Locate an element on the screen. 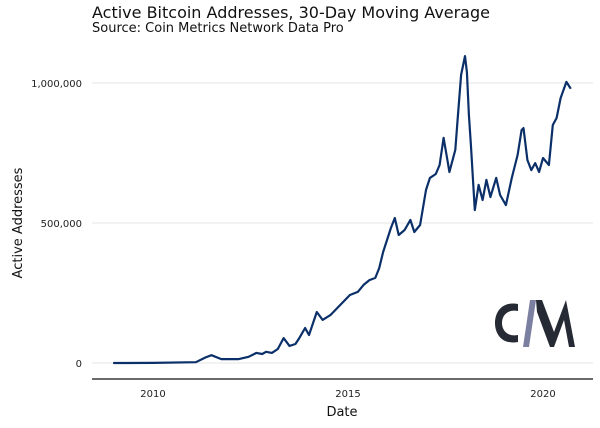  logo-slash is located at coordinates (529, 323).